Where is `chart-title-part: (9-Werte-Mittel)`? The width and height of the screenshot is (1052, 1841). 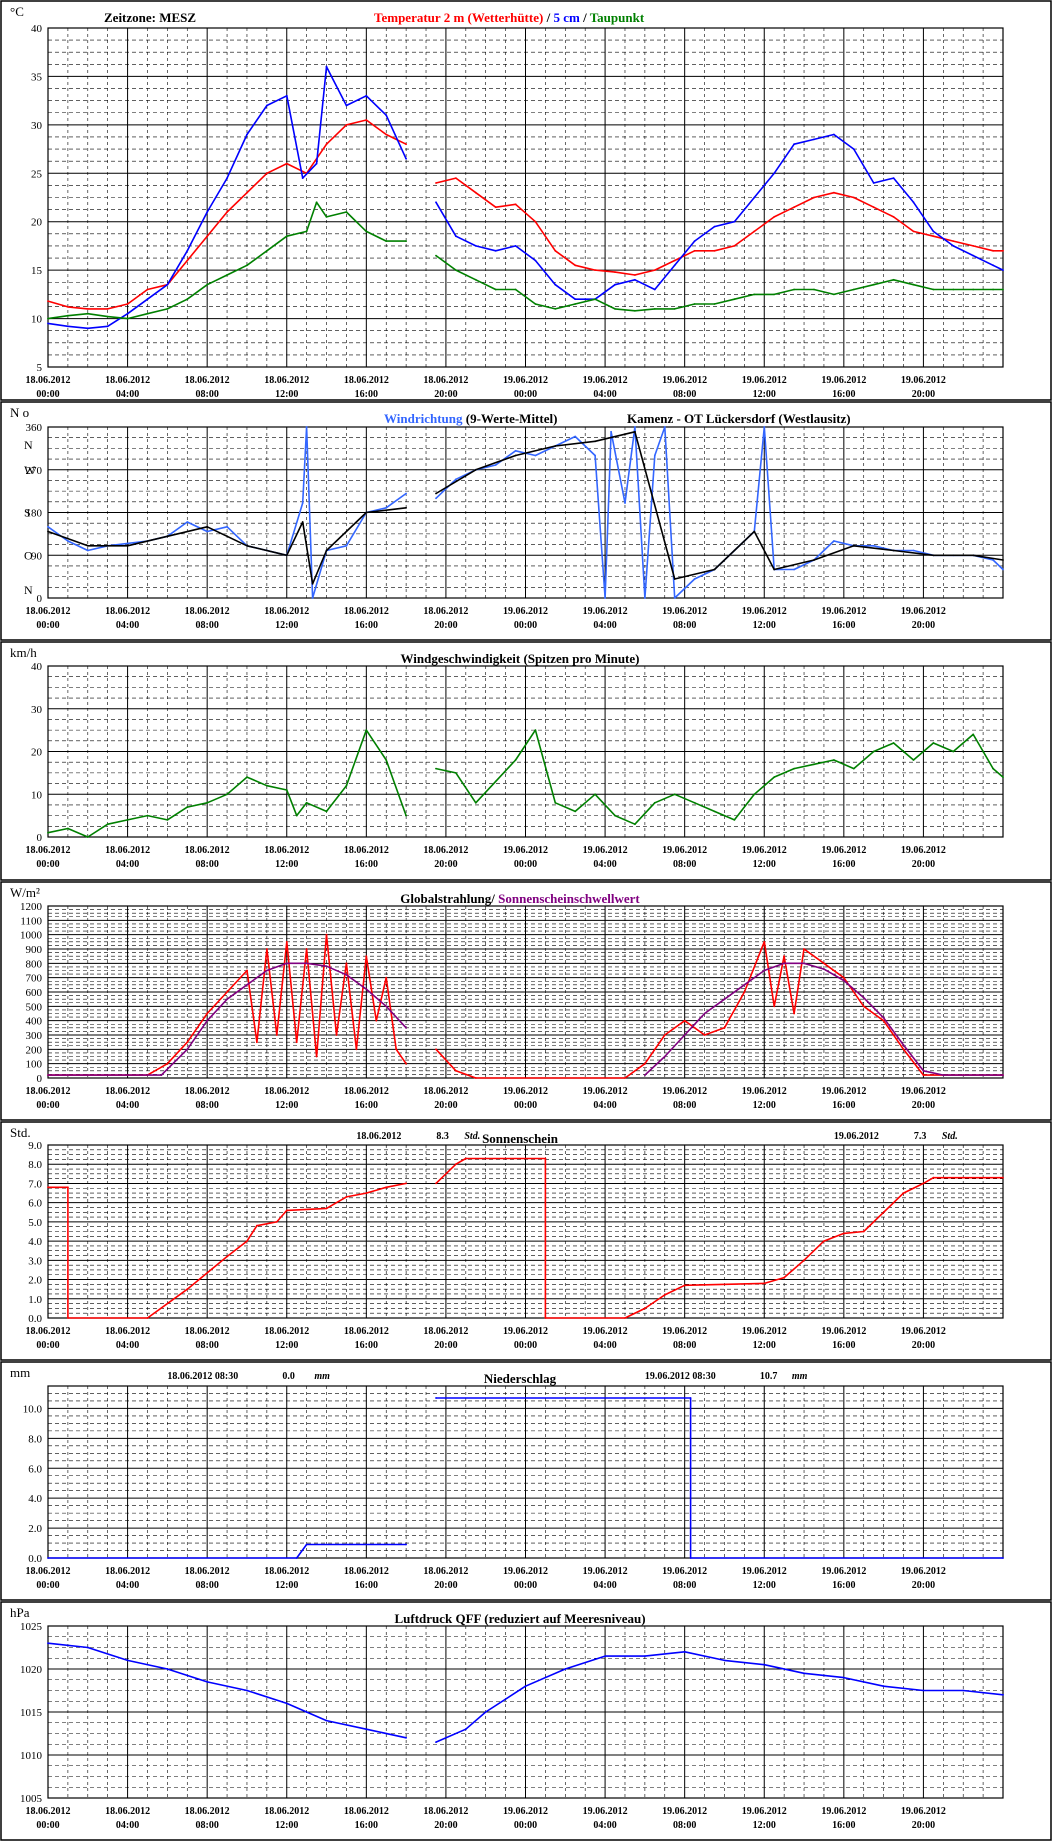 chart-title-part: (9-Werte-Mittel) is located at coordinates (510, 418).